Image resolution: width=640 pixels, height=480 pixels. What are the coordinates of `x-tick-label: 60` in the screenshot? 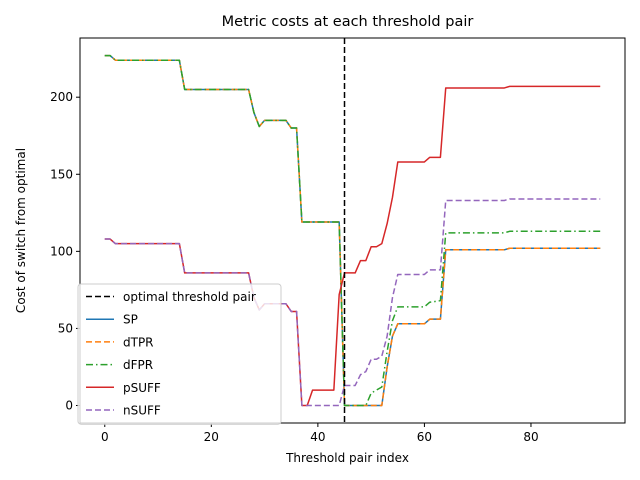 It's located at (424, 437).